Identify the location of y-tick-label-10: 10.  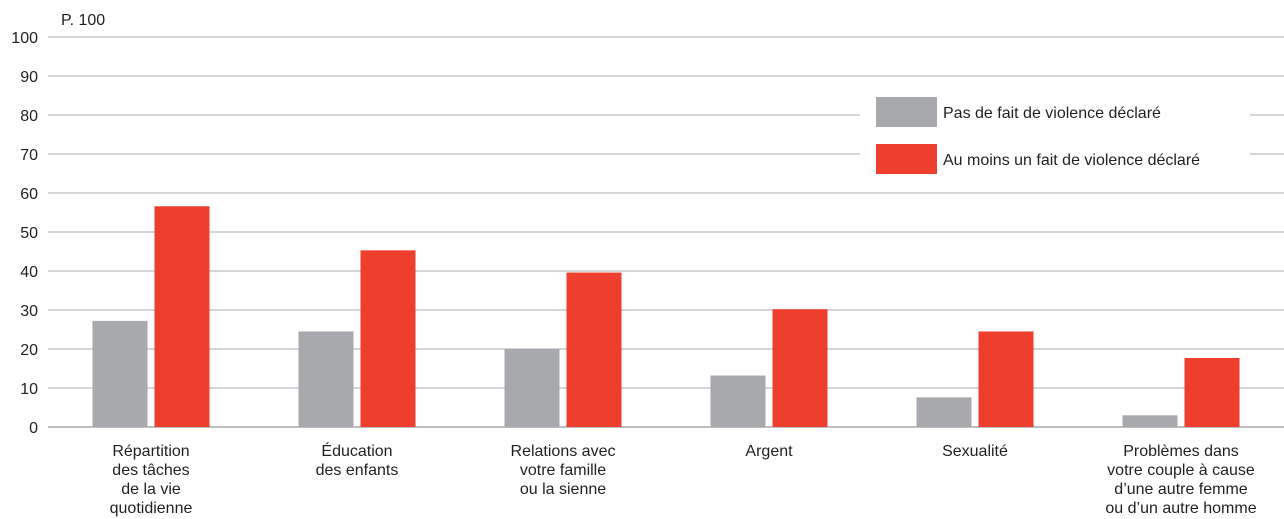
(29, 389).